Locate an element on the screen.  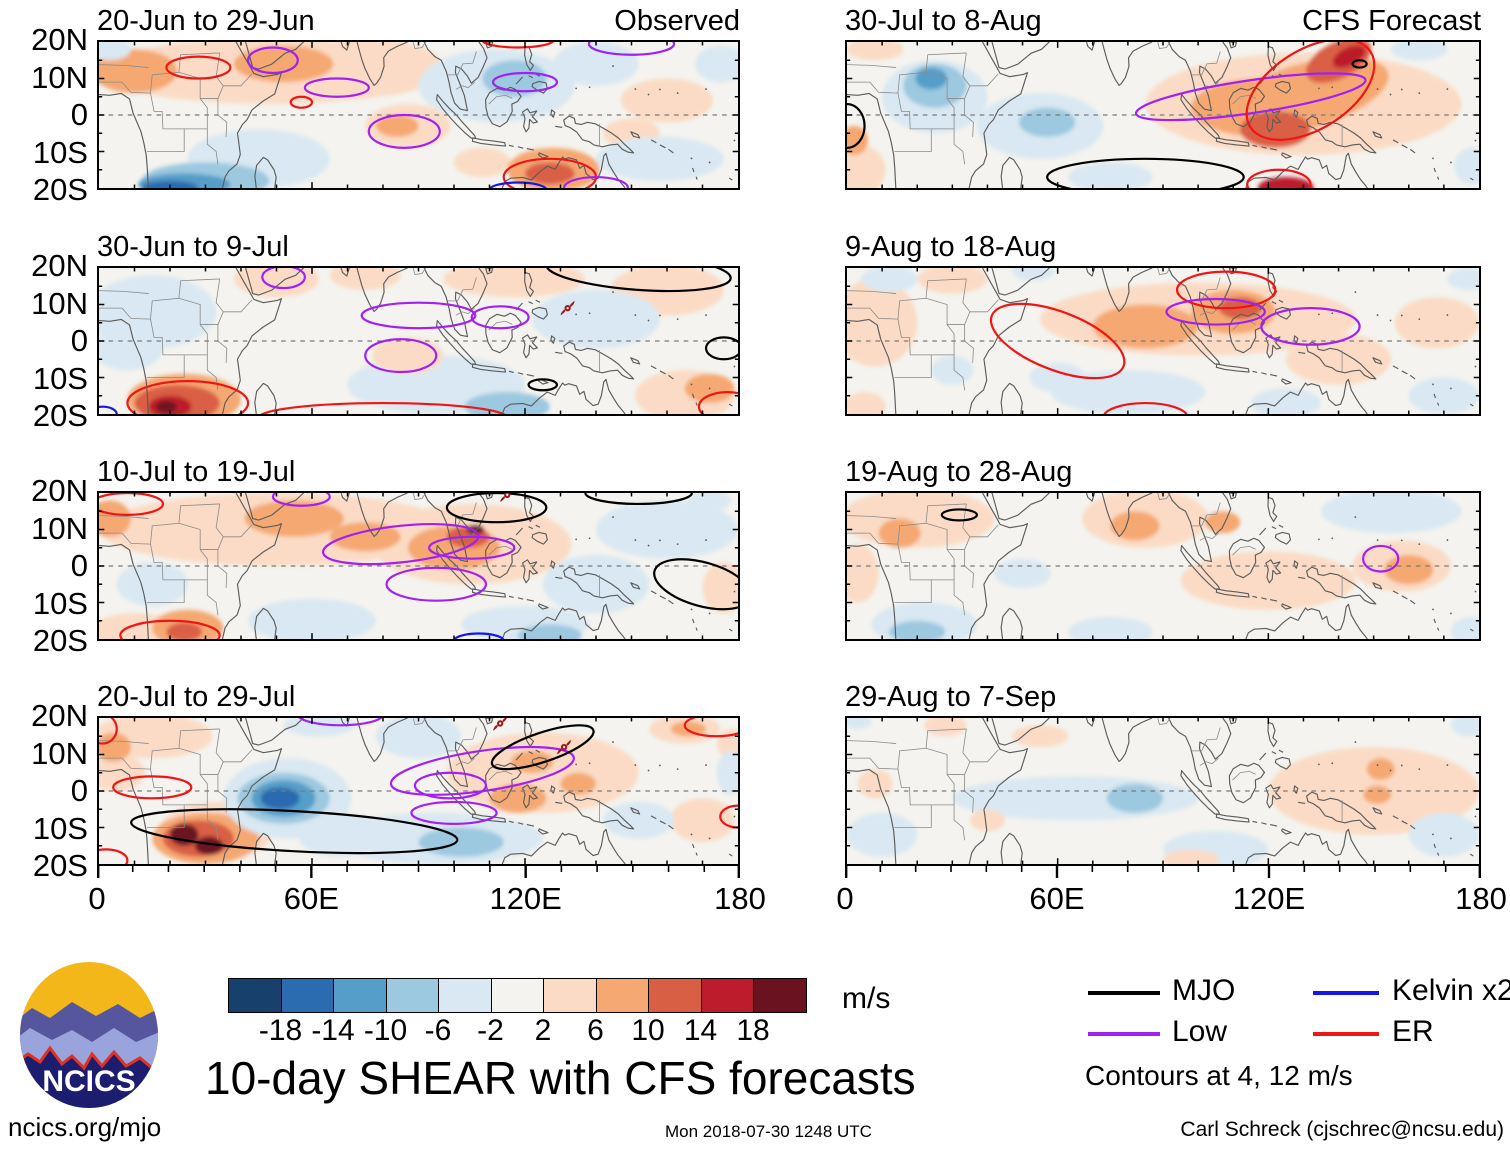
panel-title: 30-Jul to 8-Aug is located at coordinates (943, 21).